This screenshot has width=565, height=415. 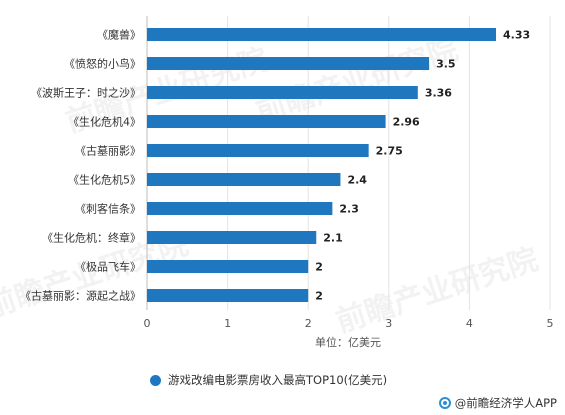 I want to click on x-tick-labels: 0 1 2 3 4 5, so click(x=349, y=323).